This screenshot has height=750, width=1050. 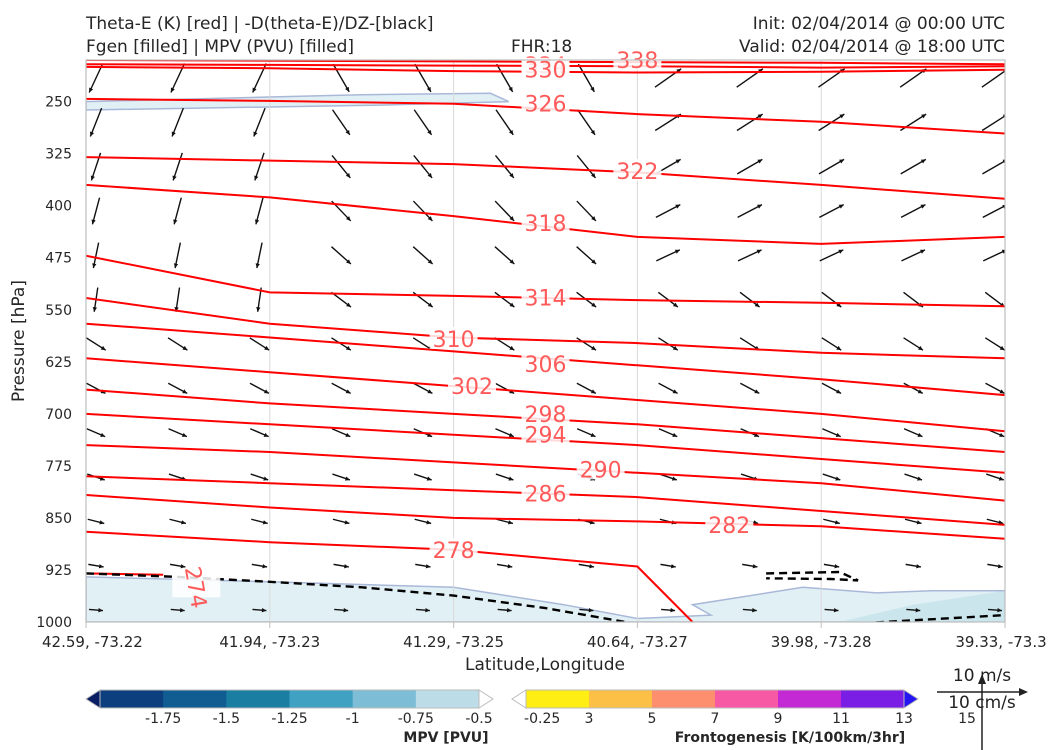 I want to click on mpv-colorbar: -1.75 -1.5 -1.25 -1 -0.75 -0.5 -0.25, so click(x=322, y=708).